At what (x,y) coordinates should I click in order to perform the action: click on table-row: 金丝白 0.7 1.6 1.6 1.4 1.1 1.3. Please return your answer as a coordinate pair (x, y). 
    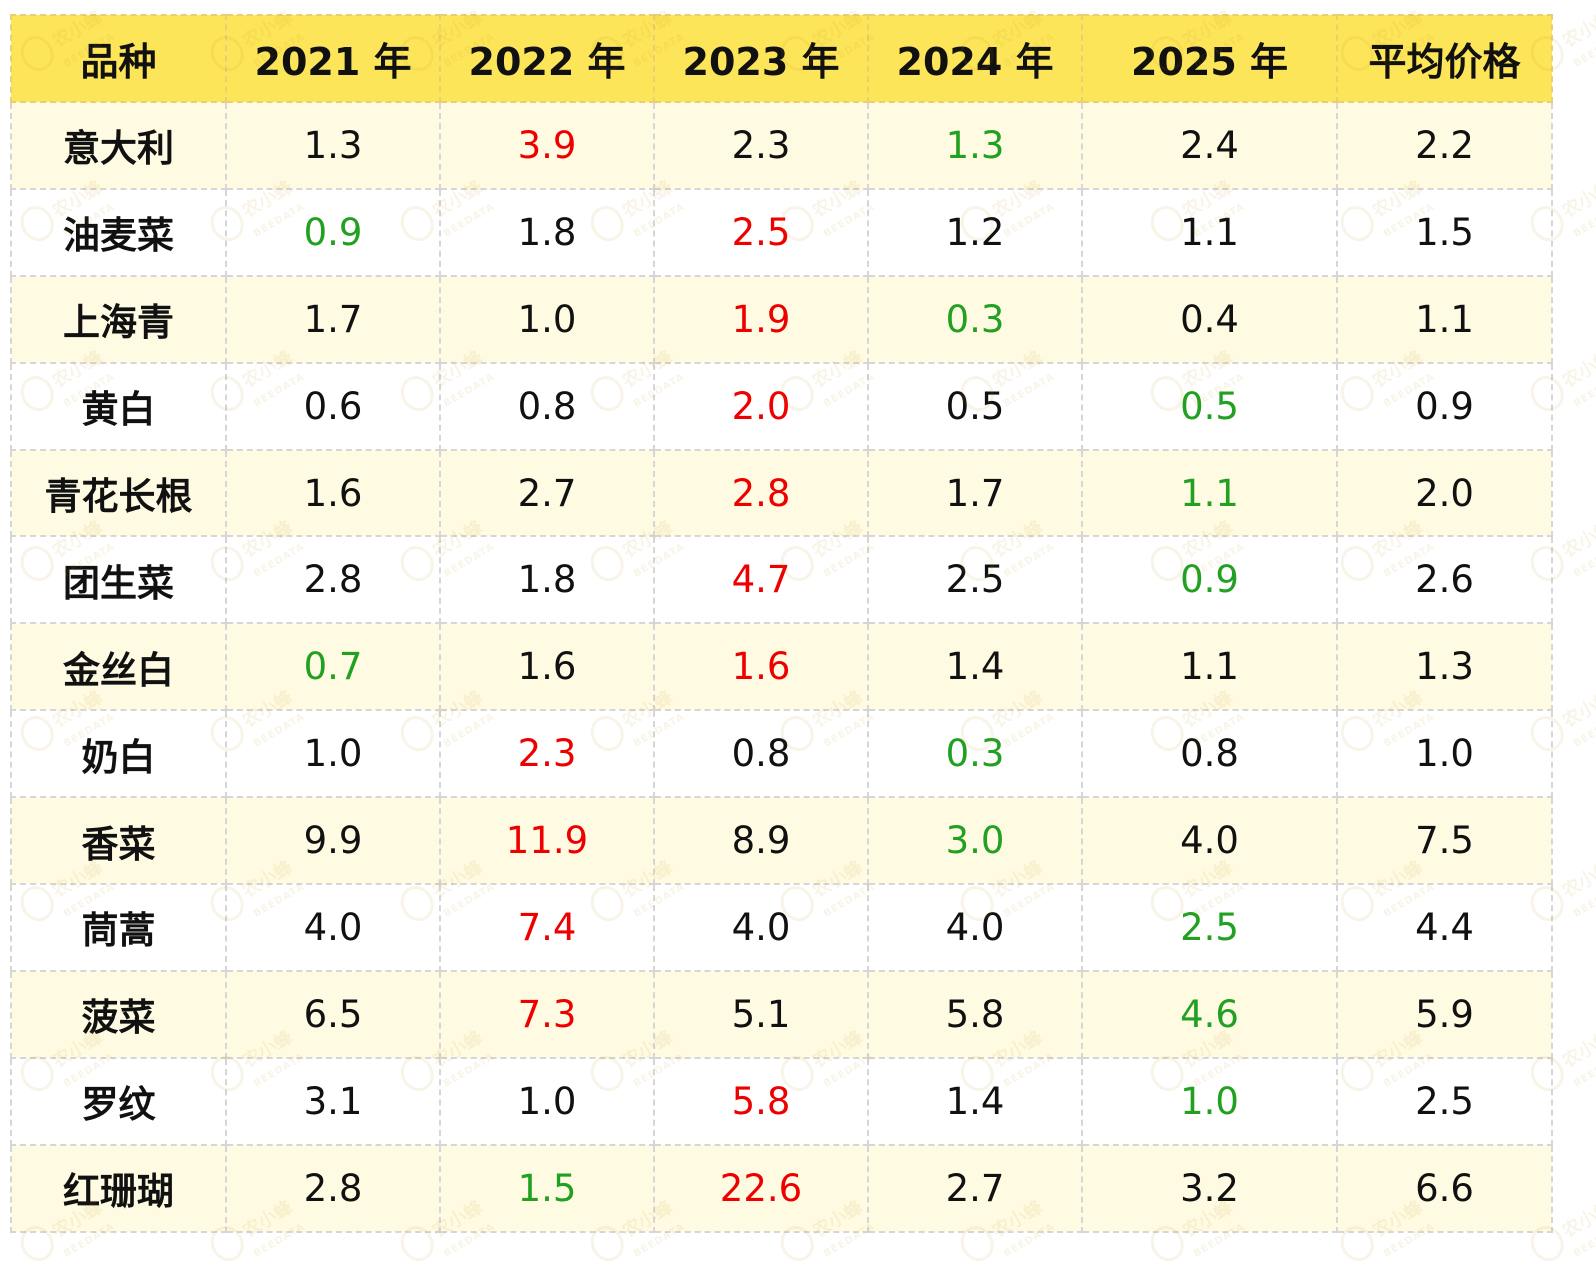
    Looking at the image, I should click on (781, 667).